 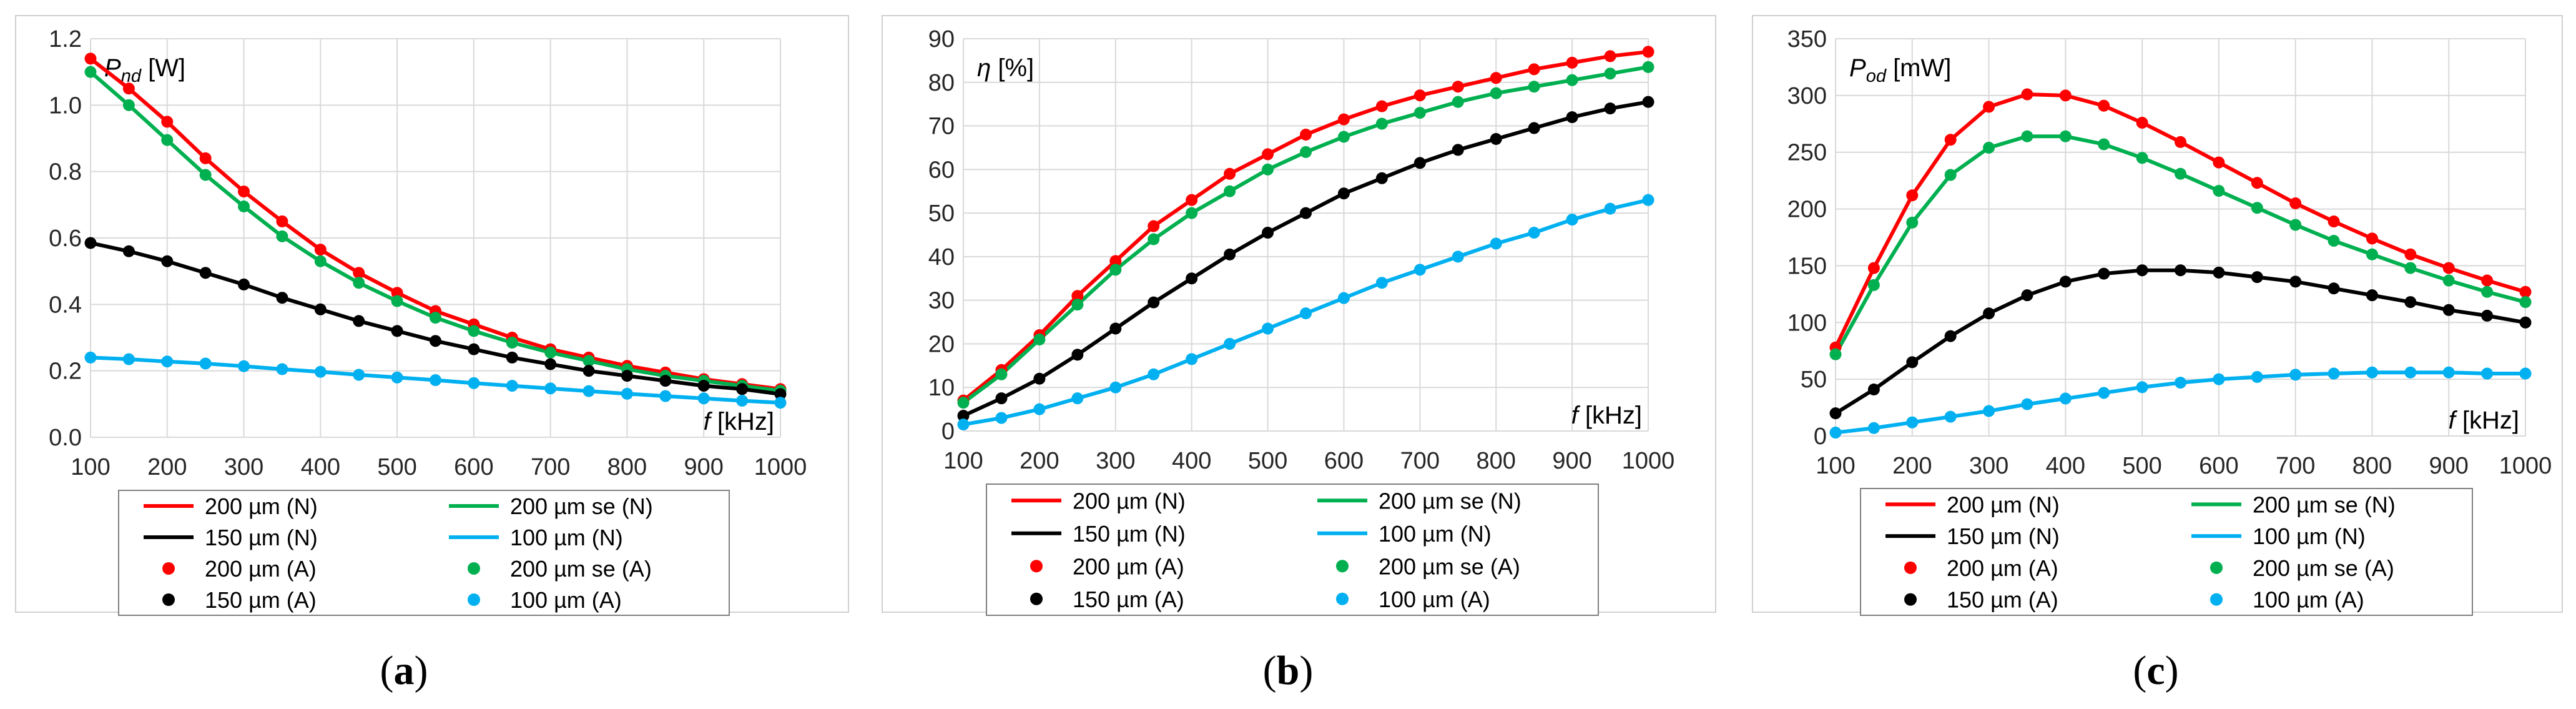 I want to click on x-tick-label: 100, so click(x=1835, y=466).